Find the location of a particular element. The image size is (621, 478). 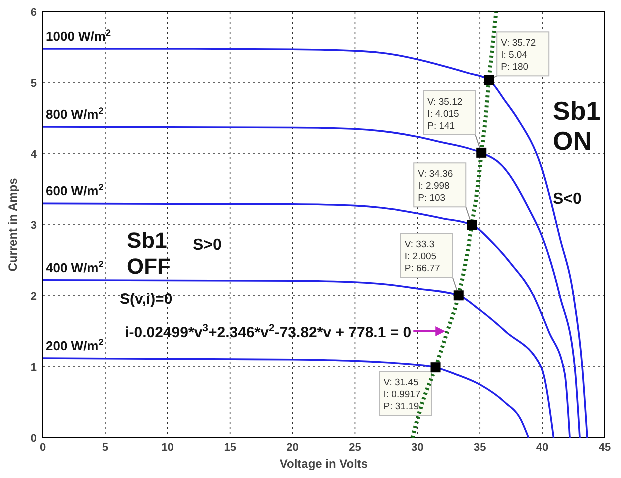

y-tick-label: 2 is located at coordinates (33, 297).